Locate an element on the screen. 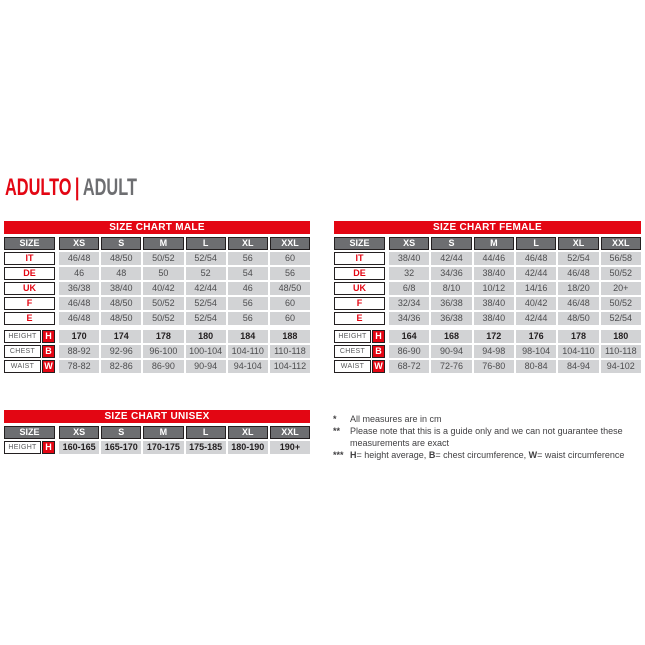 The image size is (645, 645). size-row: E 46/48 48/50 50/52 52/54 56 60 is located at coordinates (157, 318).